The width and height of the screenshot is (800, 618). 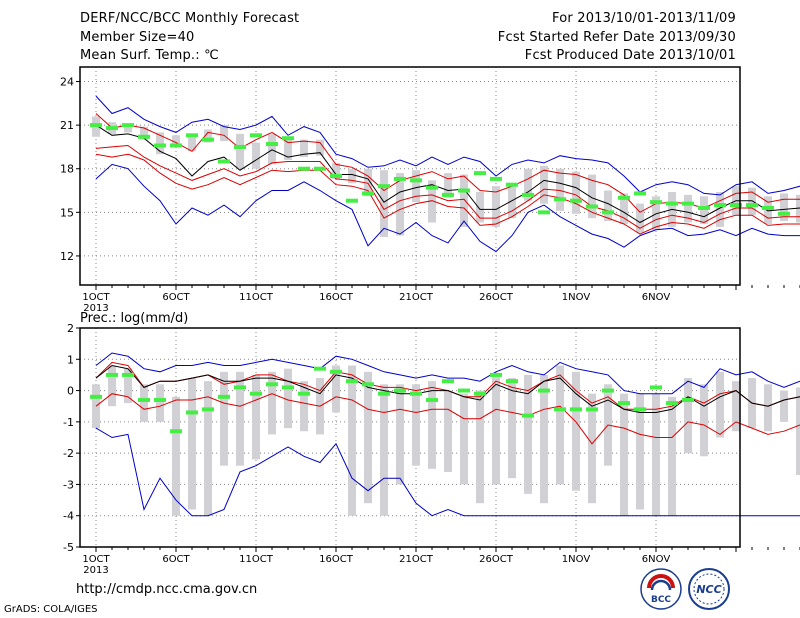 I want to click on p2-ytick-label: 0, so click(x=70, y=391).